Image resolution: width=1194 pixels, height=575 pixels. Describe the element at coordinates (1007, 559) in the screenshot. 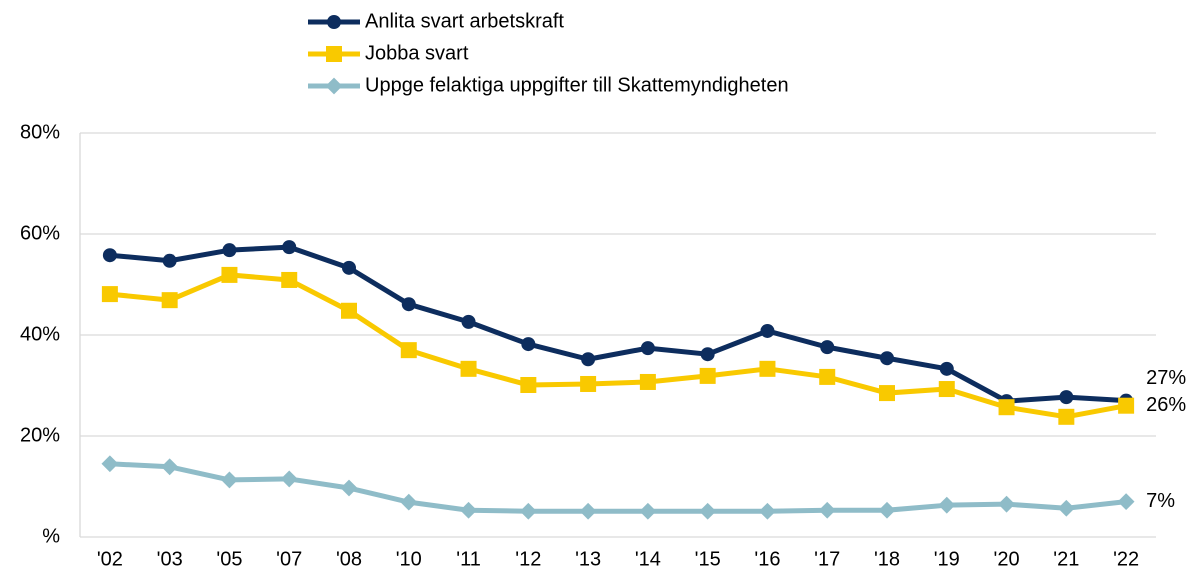

I see `x-tick-label: '20` at that location.